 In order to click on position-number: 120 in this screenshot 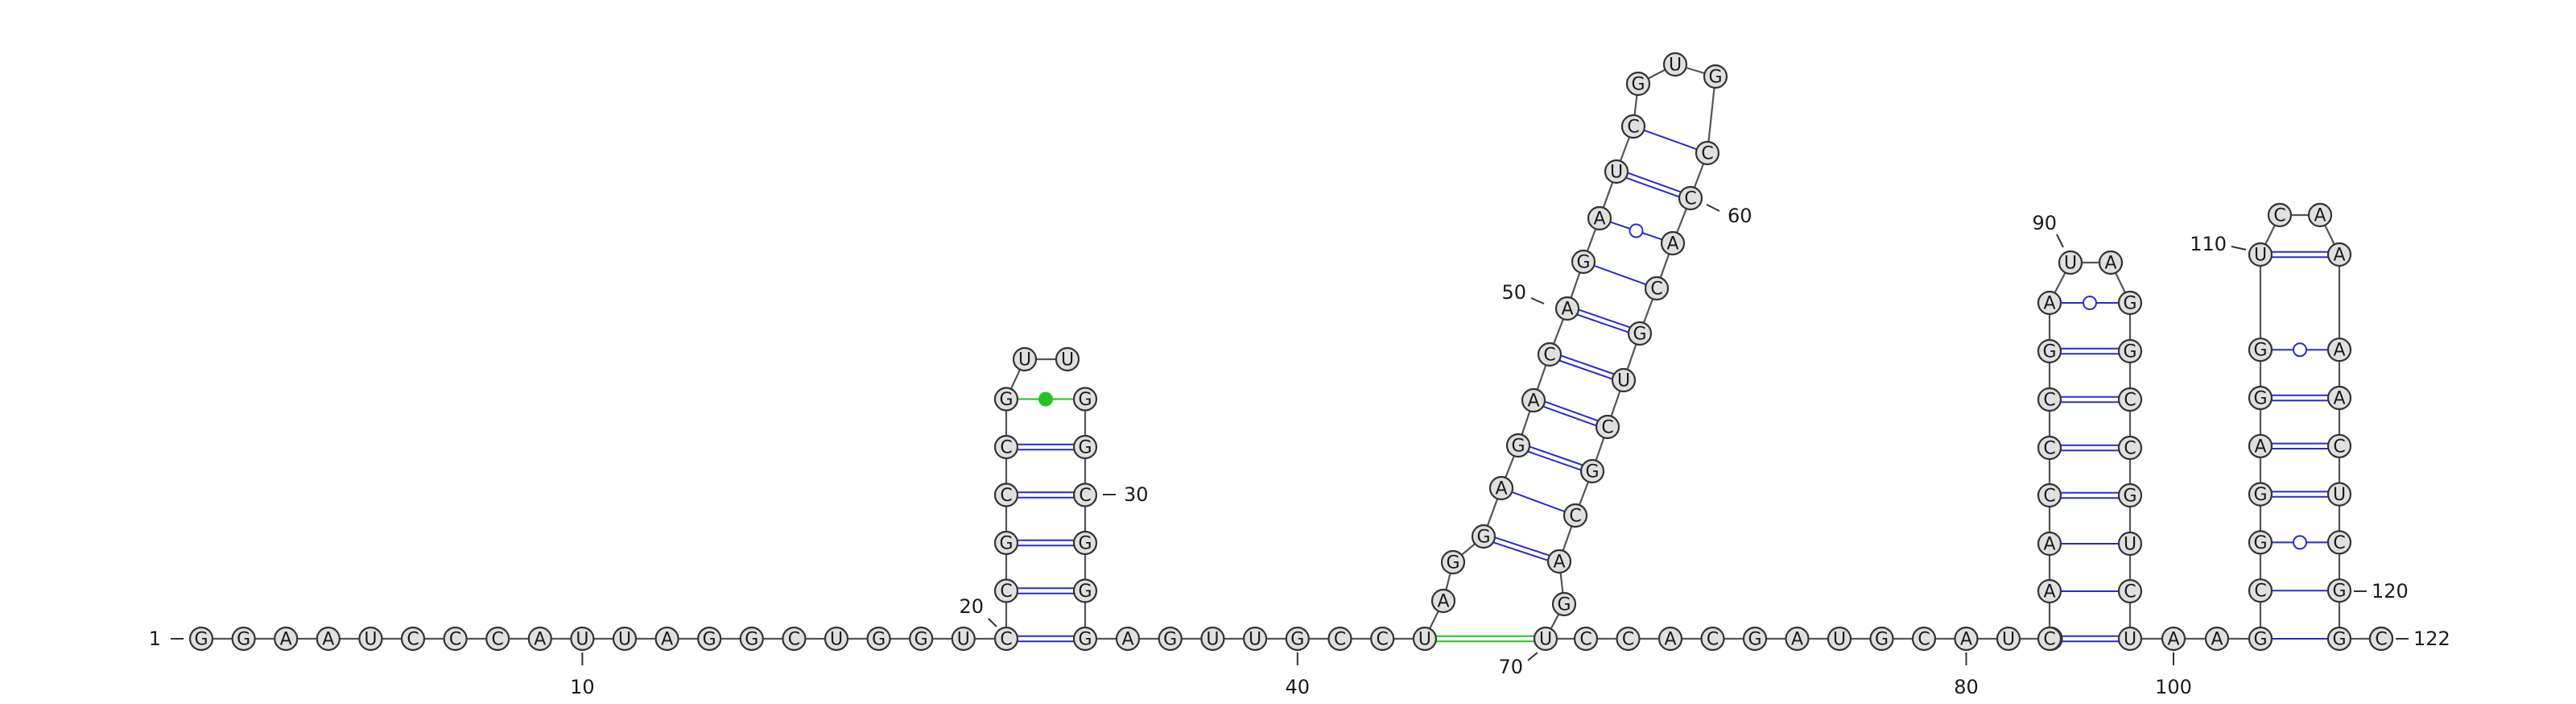, I will do `click(2390, 591)`.